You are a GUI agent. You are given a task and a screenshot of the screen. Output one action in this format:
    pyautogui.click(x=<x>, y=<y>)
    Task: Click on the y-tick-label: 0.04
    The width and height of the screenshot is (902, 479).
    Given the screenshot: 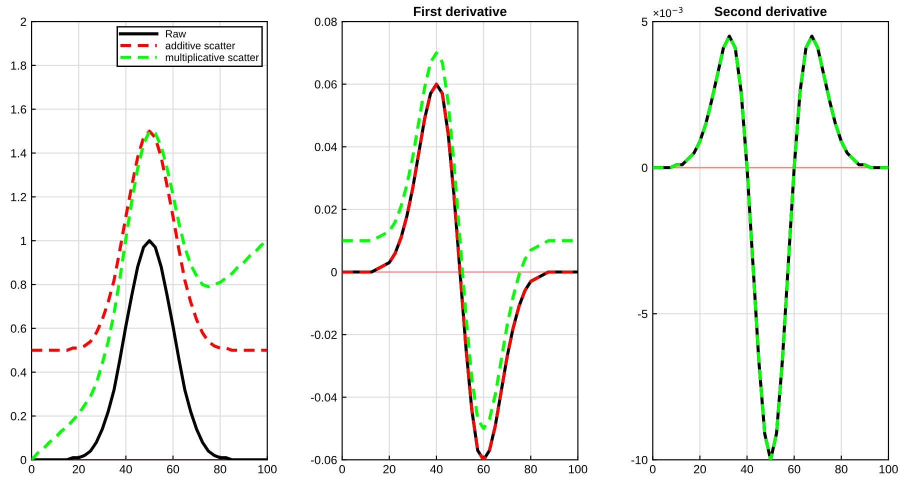 What is the action you would take?
    pyautogui.click(x=325, y=147)
    